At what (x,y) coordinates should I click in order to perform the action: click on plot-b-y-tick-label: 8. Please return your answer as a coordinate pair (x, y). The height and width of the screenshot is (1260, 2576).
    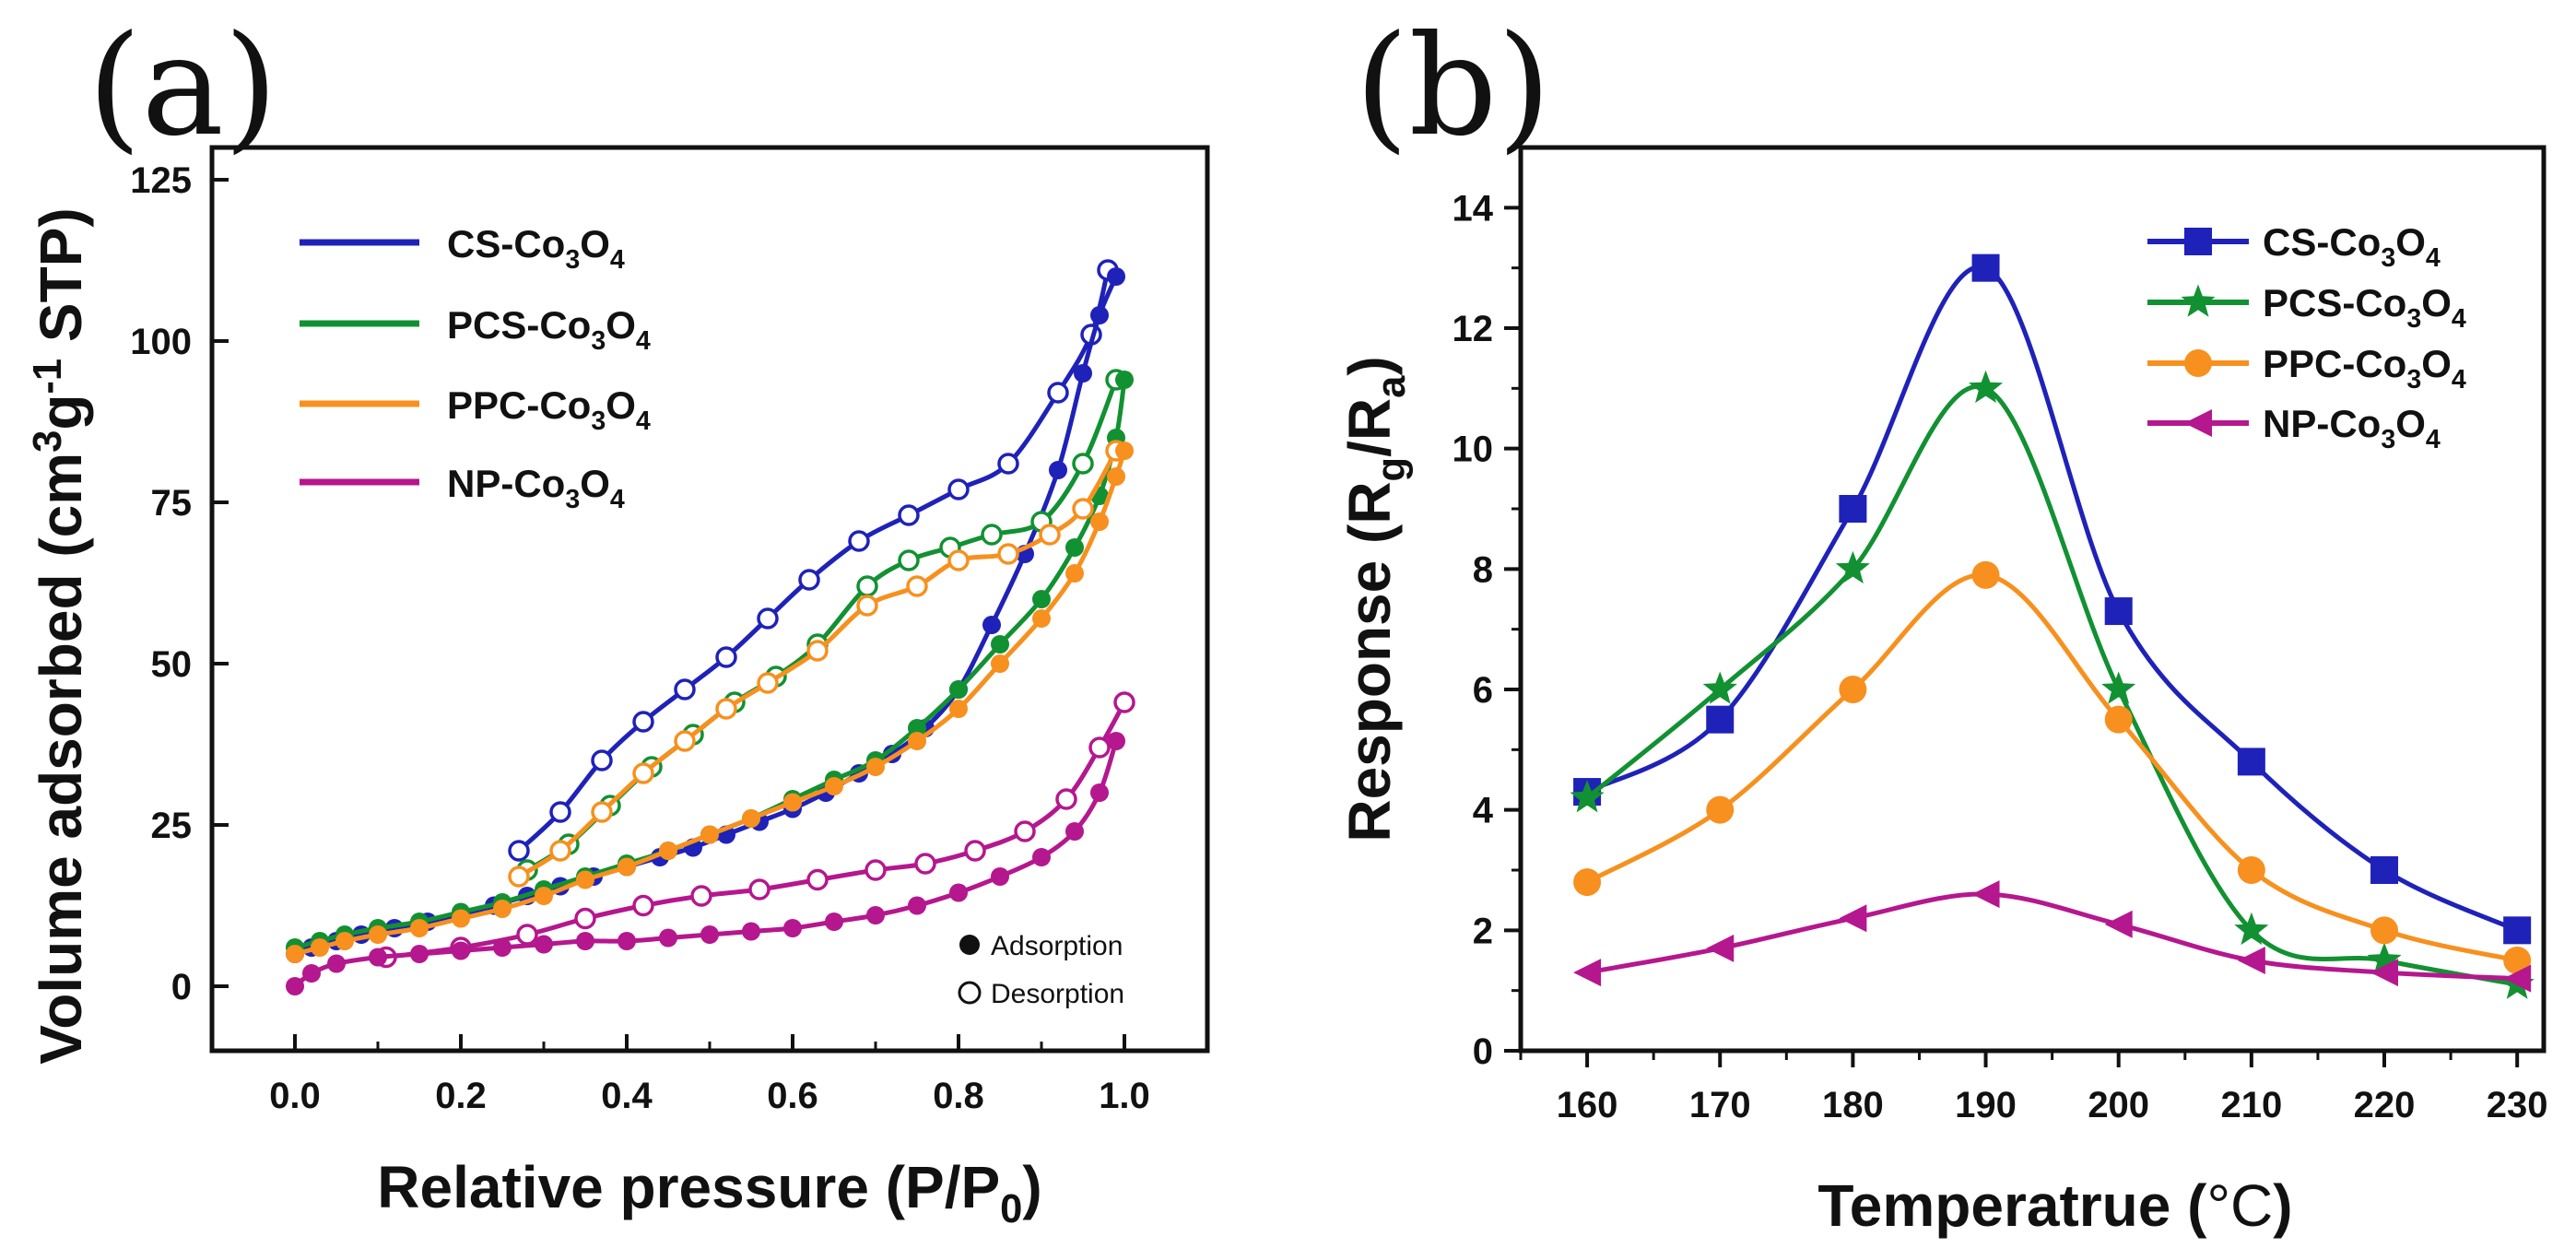
    Looking at the image, I should click on (1483, 569).